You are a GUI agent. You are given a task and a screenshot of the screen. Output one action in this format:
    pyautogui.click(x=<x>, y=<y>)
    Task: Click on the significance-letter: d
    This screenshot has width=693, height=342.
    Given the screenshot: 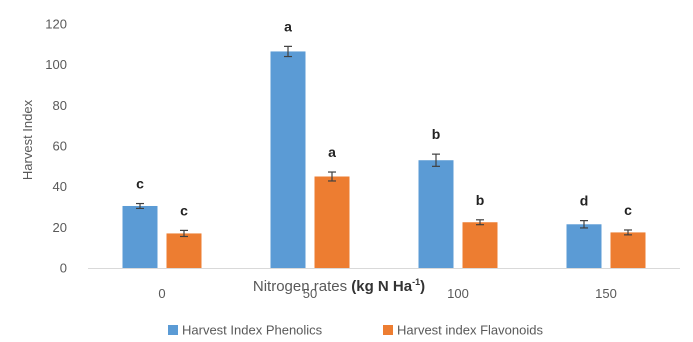 What is the action you would take?
    pyautogui.click(x=584, y=201)
    